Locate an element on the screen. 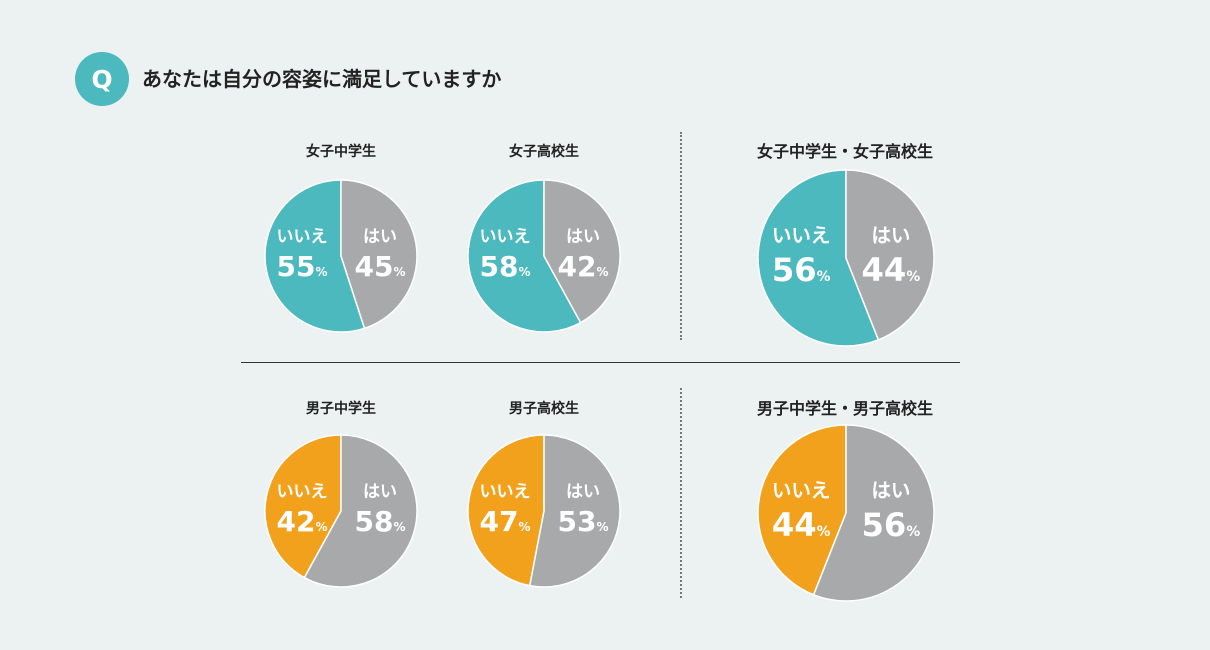 The width and height of the screenshot is (1210, 650). question-badge: Q is located at coordinates (102, 79).